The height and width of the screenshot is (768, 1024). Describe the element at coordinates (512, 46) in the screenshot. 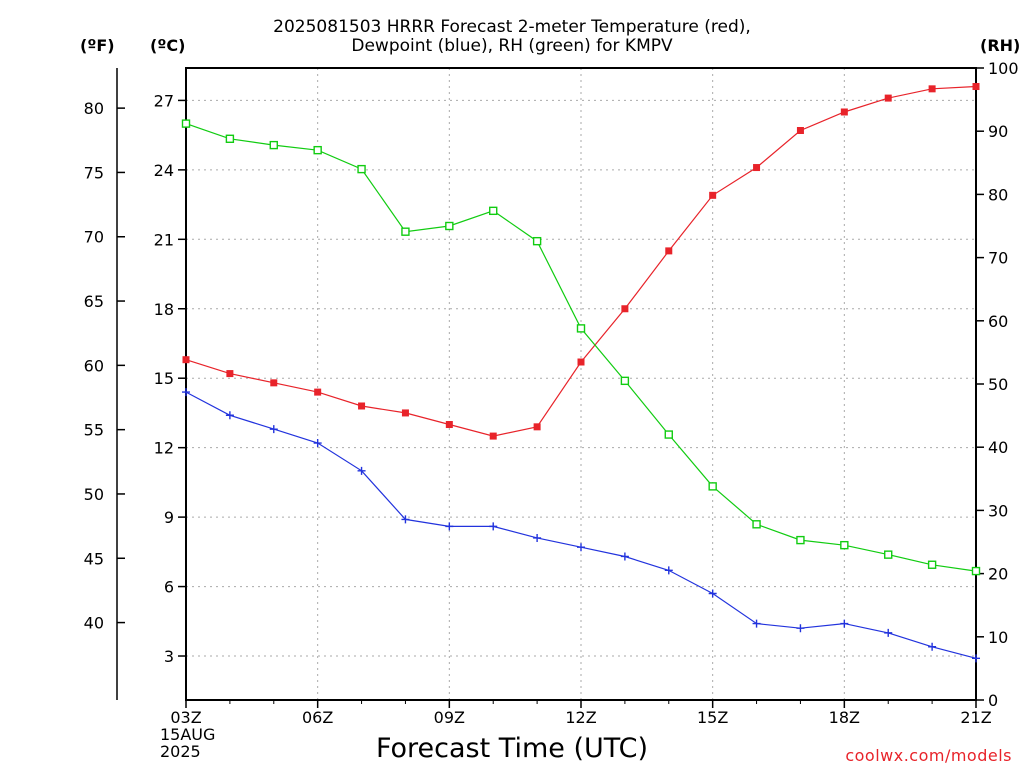

I see `chart-title-line-2: Dewpoint (blue), RH (green) for KMPV` at that location.